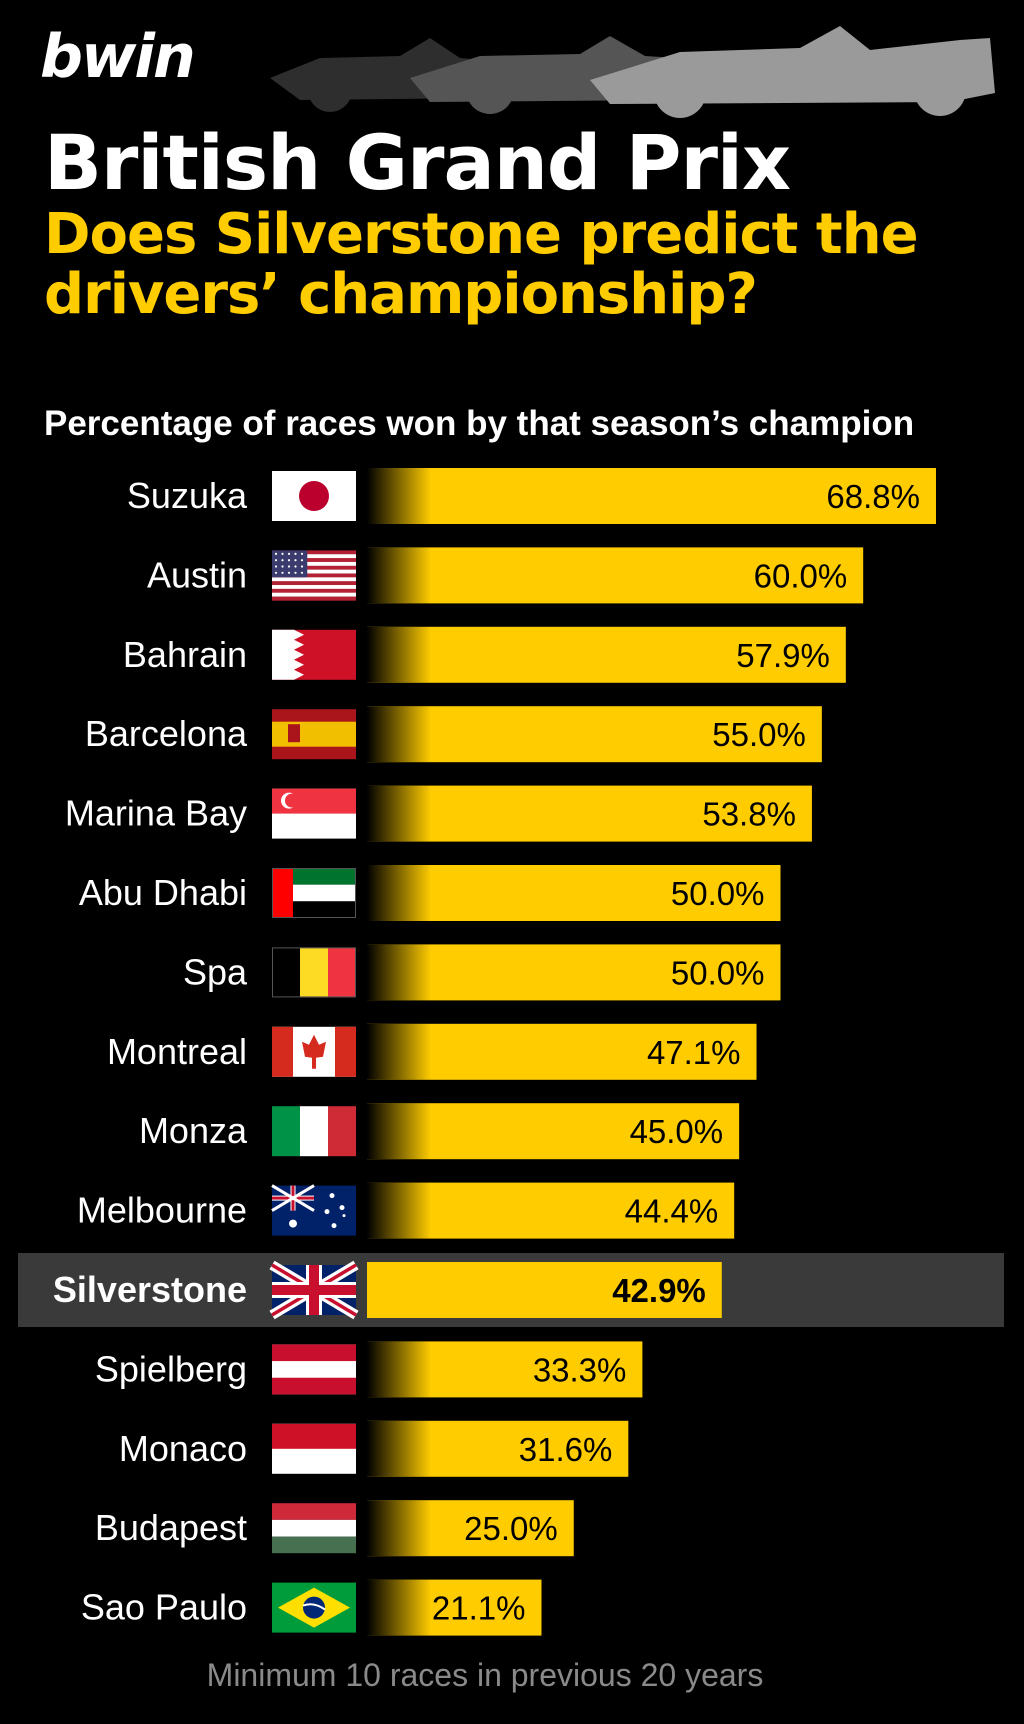 Image resolution: width=1024 pixels, height=1724 pixels. What do you see at coordinates (118, 57) in the screenshot?
I see `bwin-logo: bwin` at bounding box center [118, 57].